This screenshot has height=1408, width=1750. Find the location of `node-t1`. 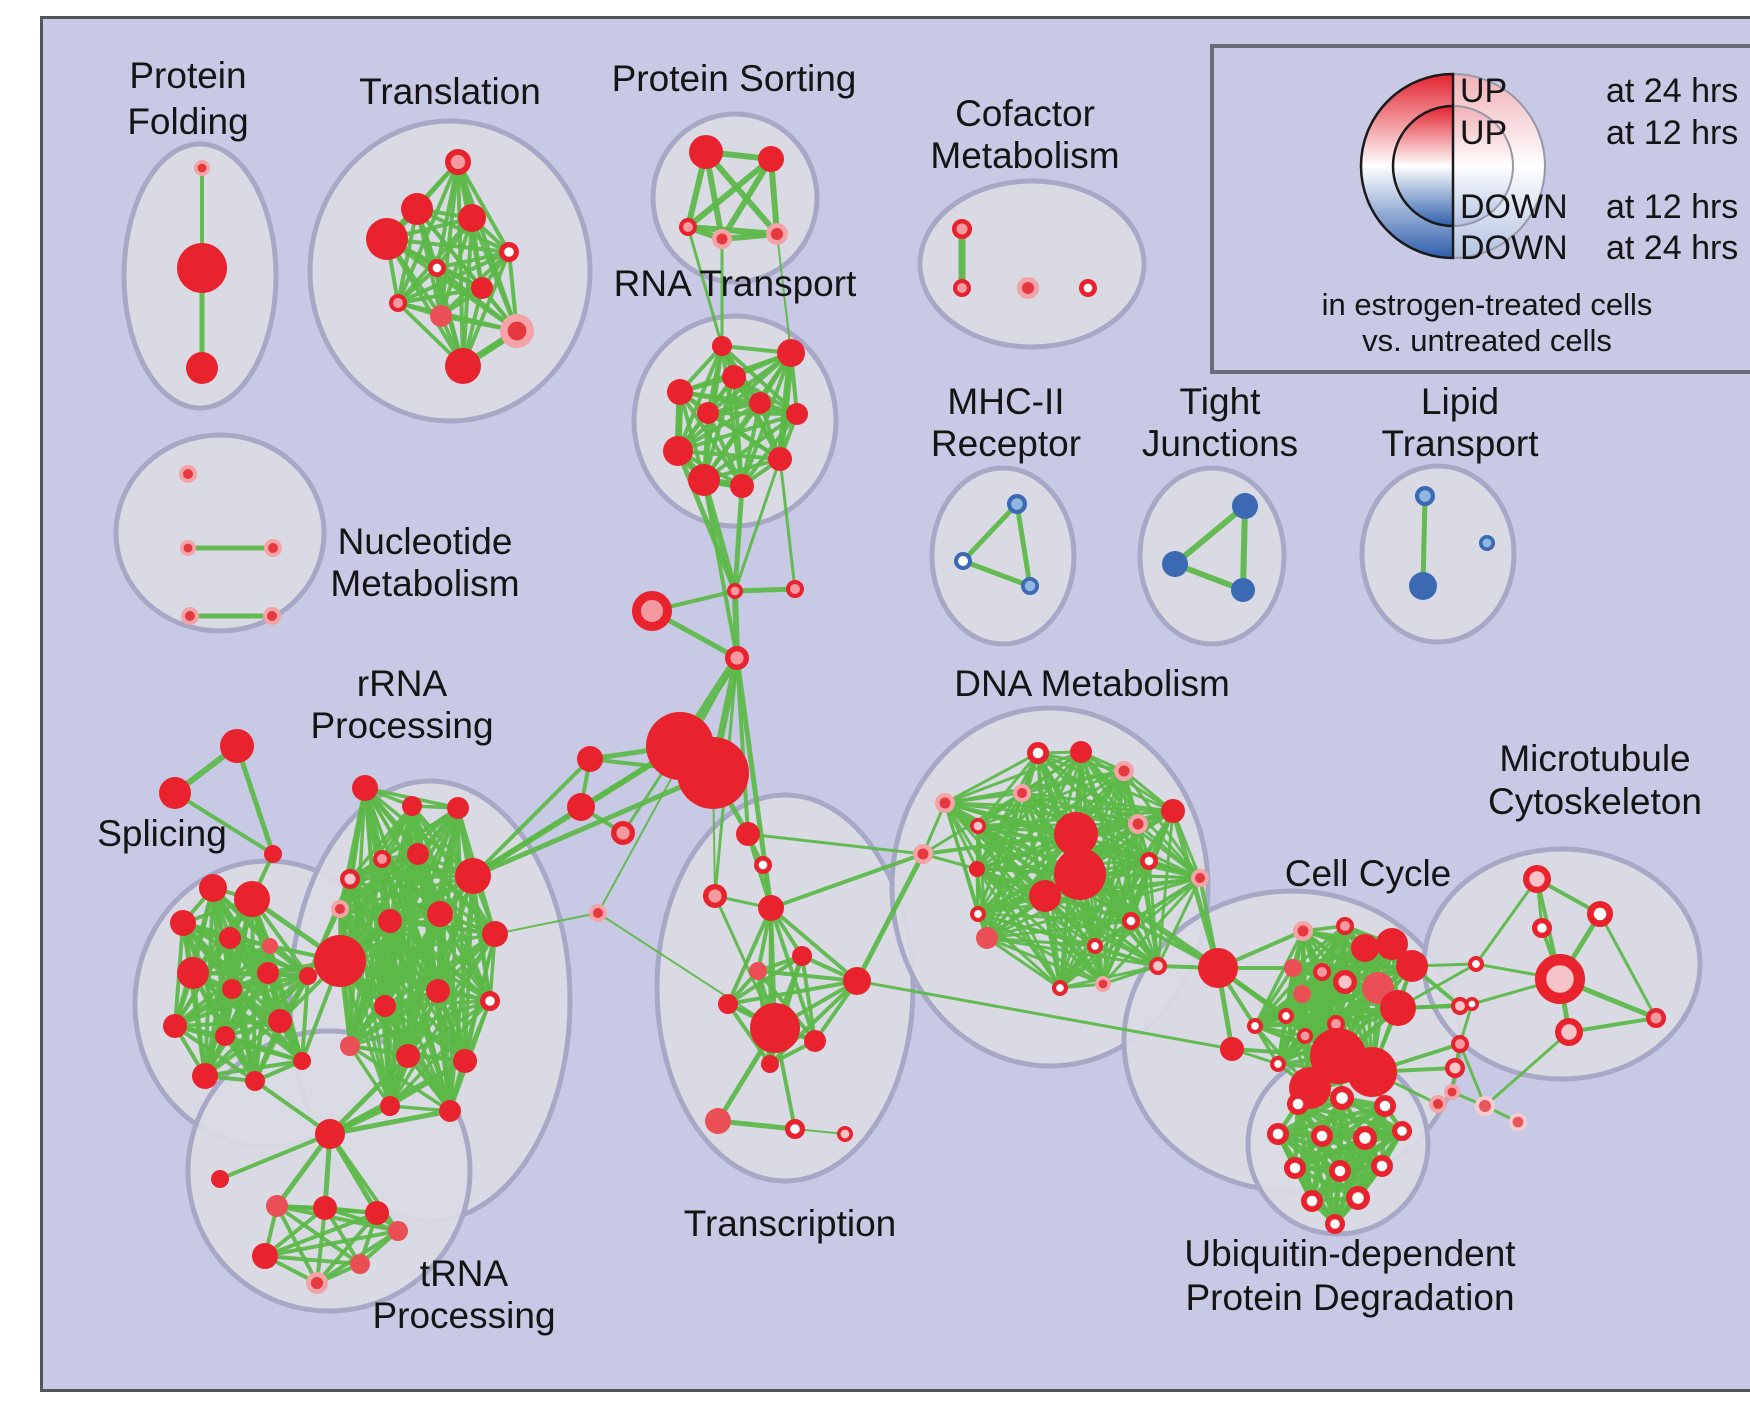

node-t1 is located at coordinates (417, 209).